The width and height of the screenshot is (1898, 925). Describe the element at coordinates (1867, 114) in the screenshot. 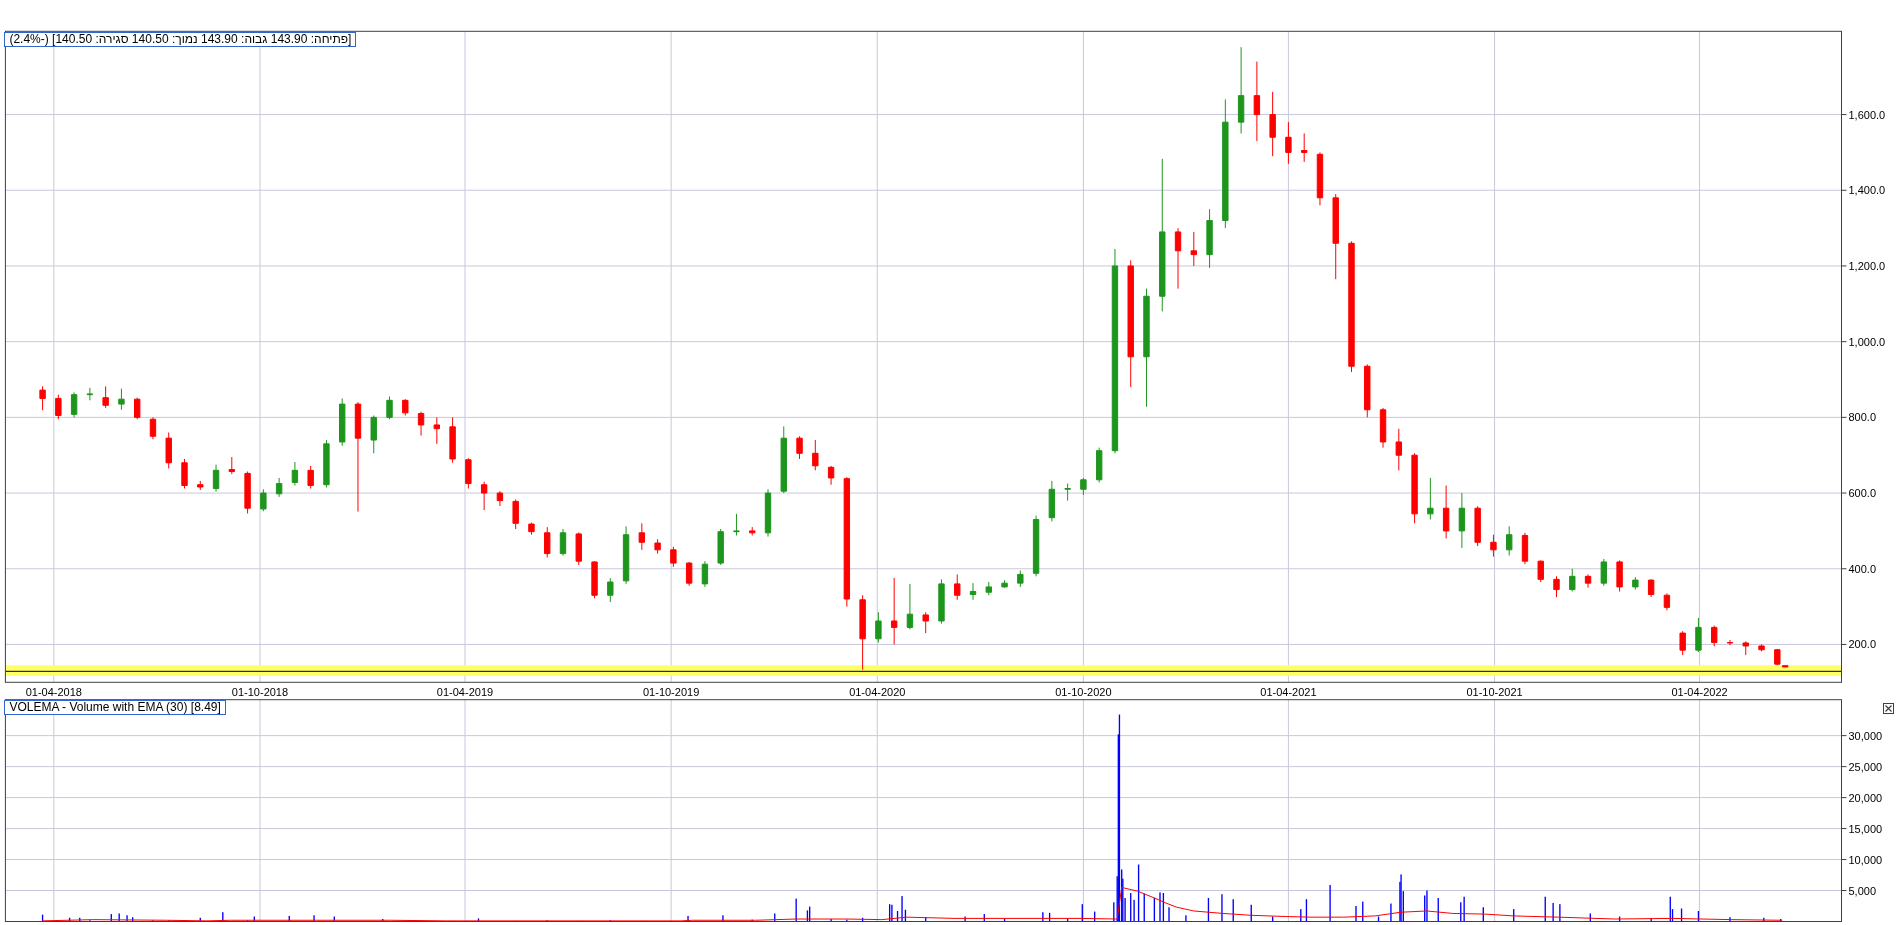

I see `y-tick-label: 1,600.0` at that location.